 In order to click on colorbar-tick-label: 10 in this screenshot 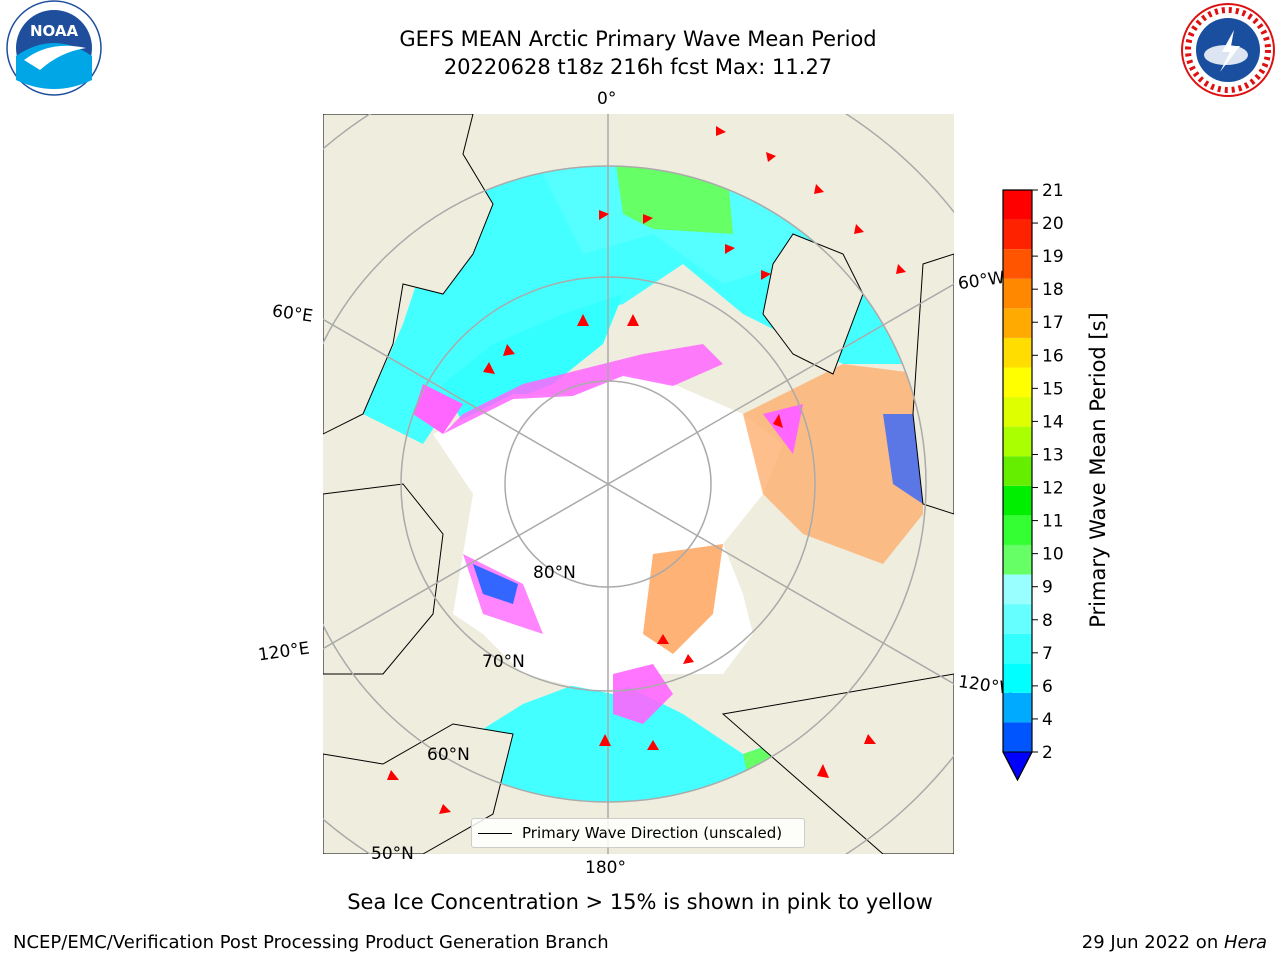, I will do `click(1053, 555)`.